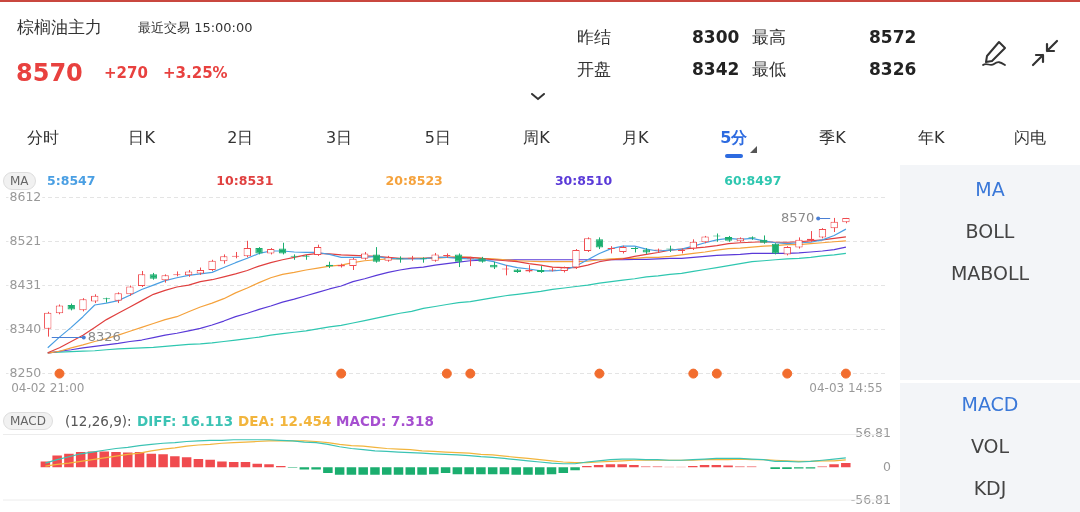 This screenshot has height=512, width=1080. What do you see at coordinates (990, 446) in the screenshot?
I see `text: VOL` at bounding box center [990, 446].